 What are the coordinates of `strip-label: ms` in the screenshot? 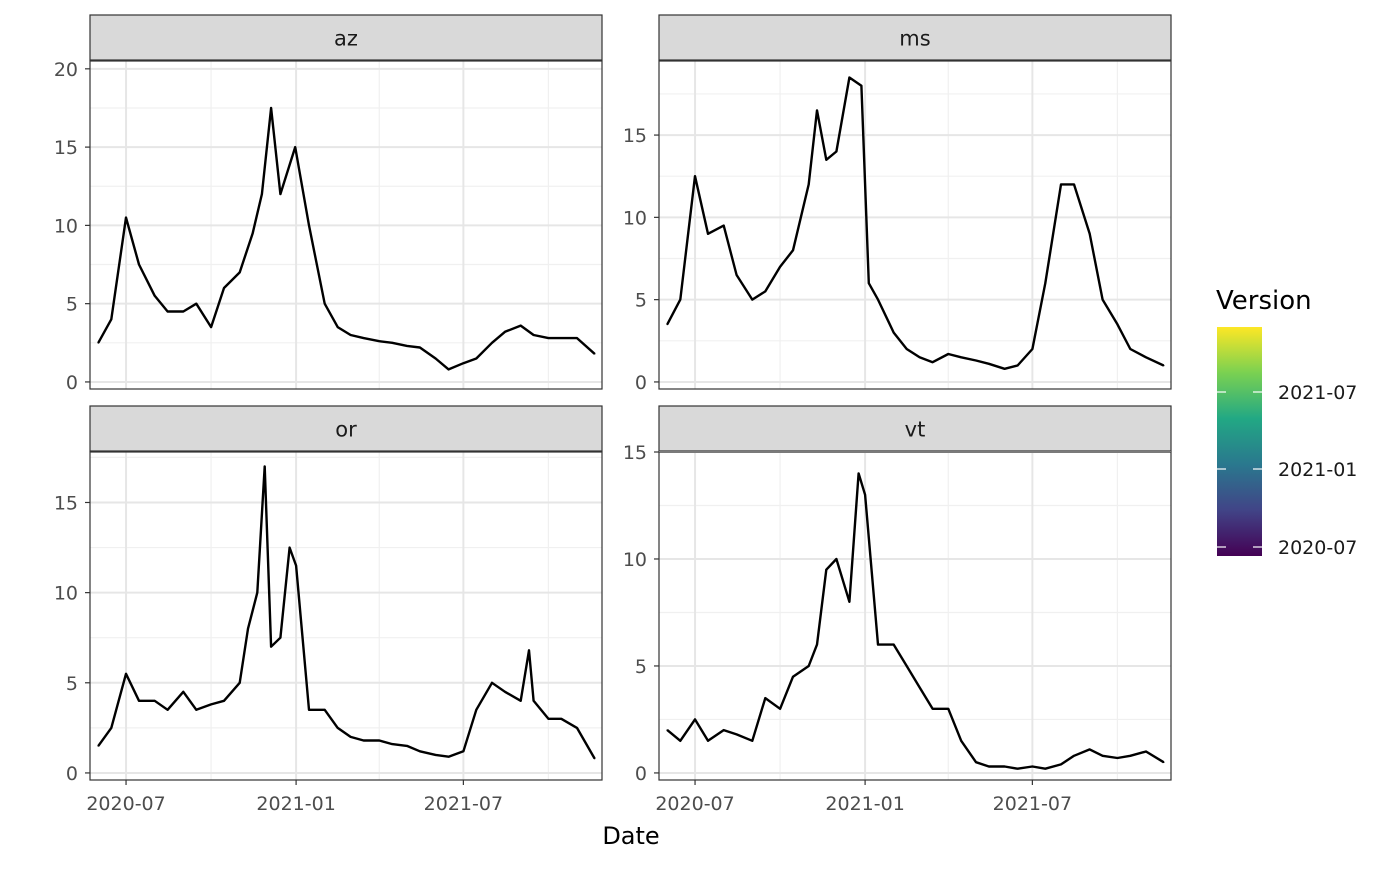 It's located at (914, 39).